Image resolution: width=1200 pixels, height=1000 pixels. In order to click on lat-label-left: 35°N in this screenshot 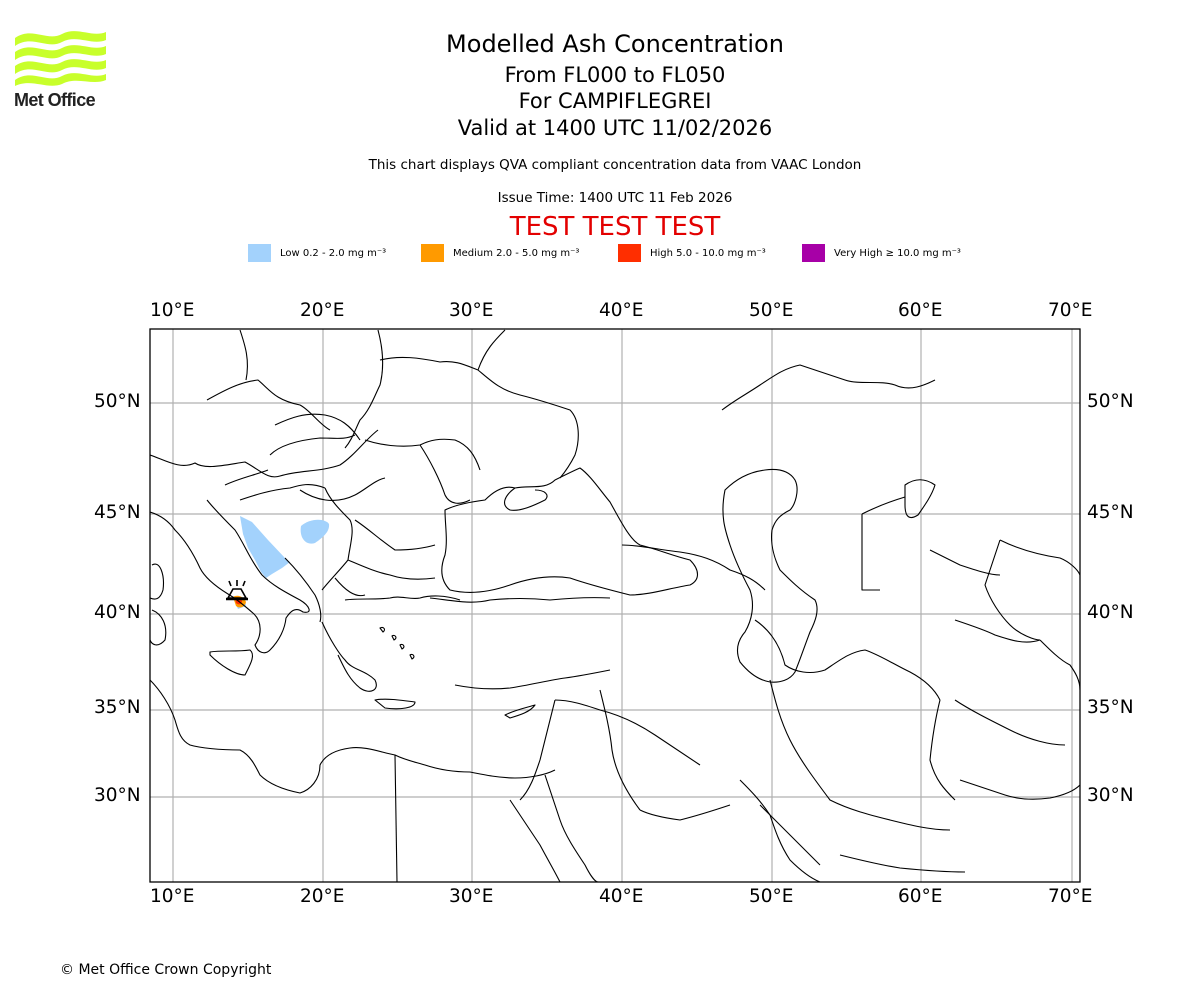, I will do `click(117, 707)`.